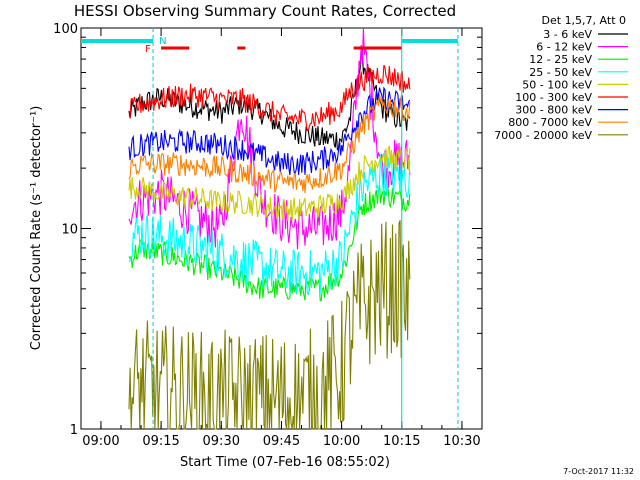 The image size is (640, 480). What do you see at coordinates (65, 29) in the screenshot?
I see `y-tick-label-2: 100` at bounding box center [65, 29].